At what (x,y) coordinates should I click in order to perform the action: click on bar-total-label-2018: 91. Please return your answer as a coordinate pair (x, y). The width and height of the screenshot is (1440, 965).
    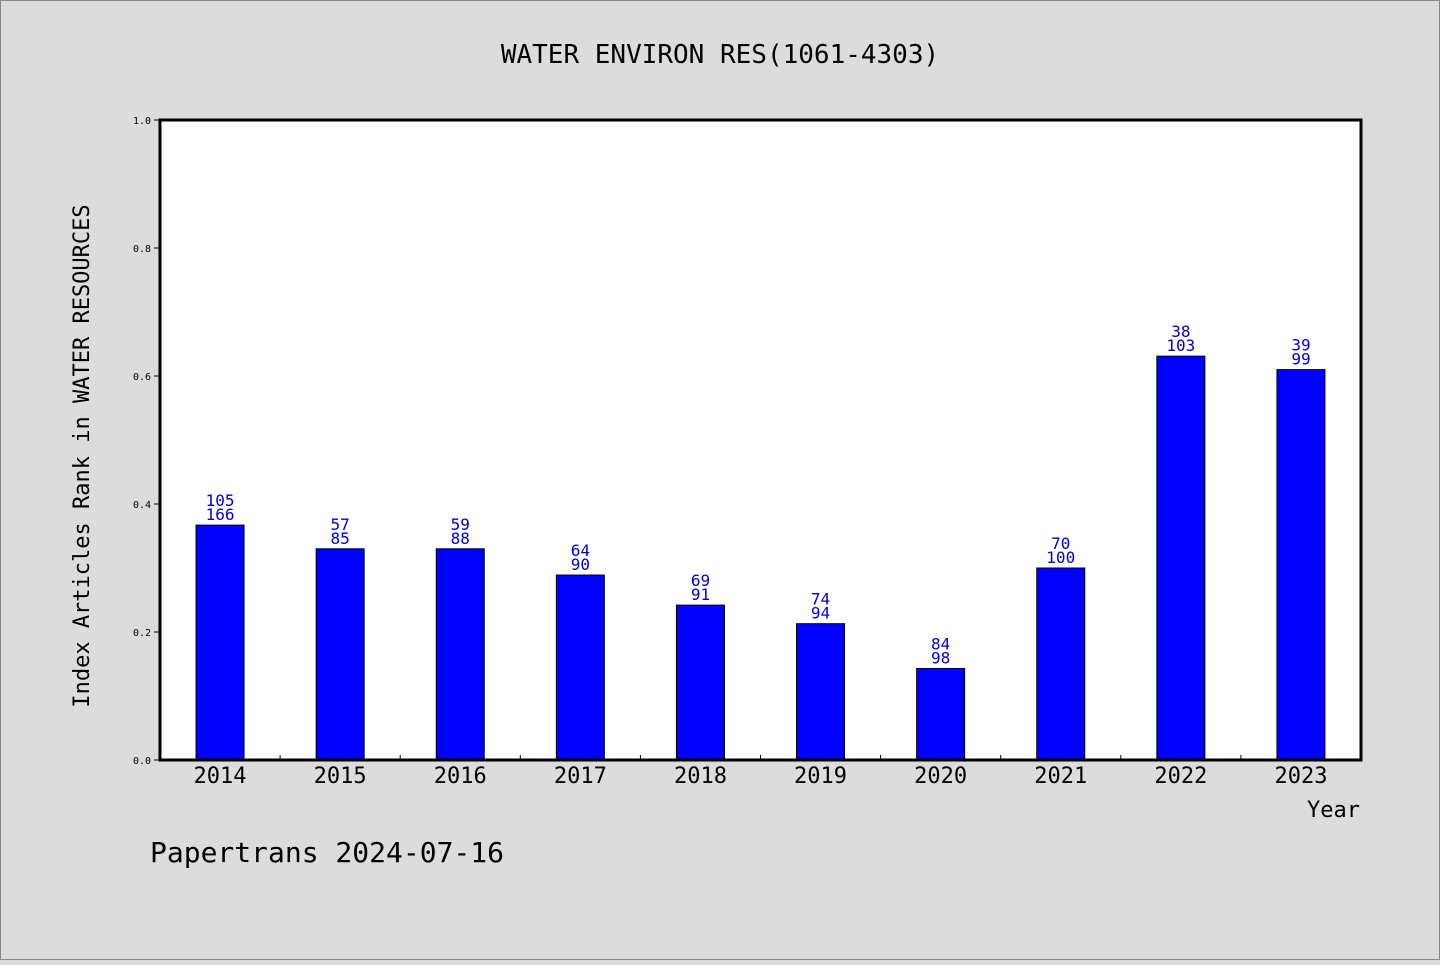
    Looking at the image, I should click on (700, 594).